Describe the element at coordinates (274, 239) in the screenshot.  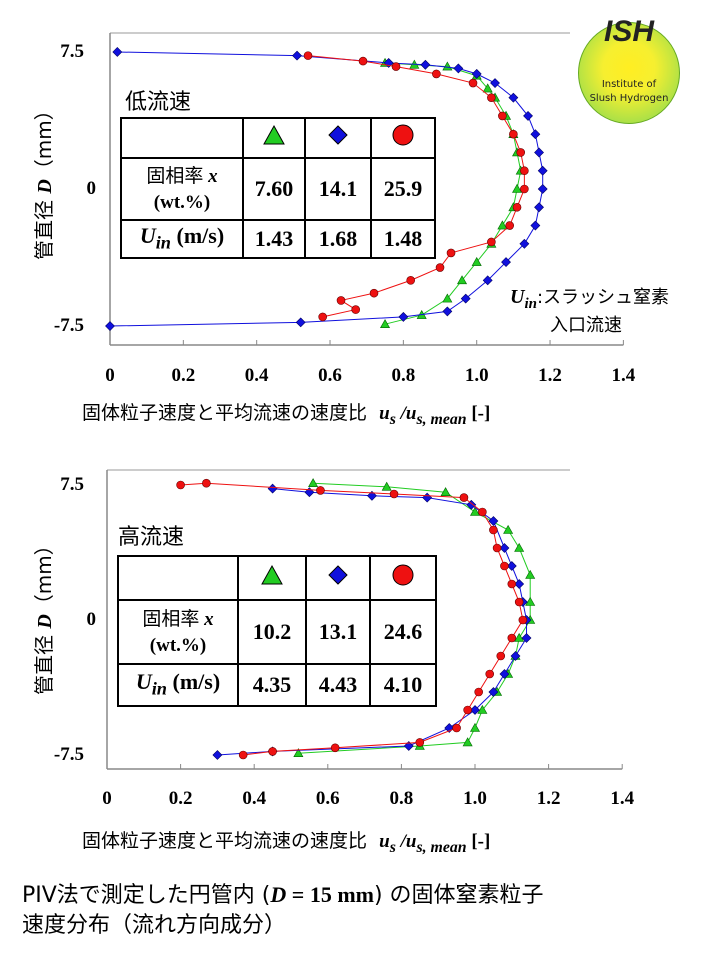
I see `cell-uin: 1.43` at that location.